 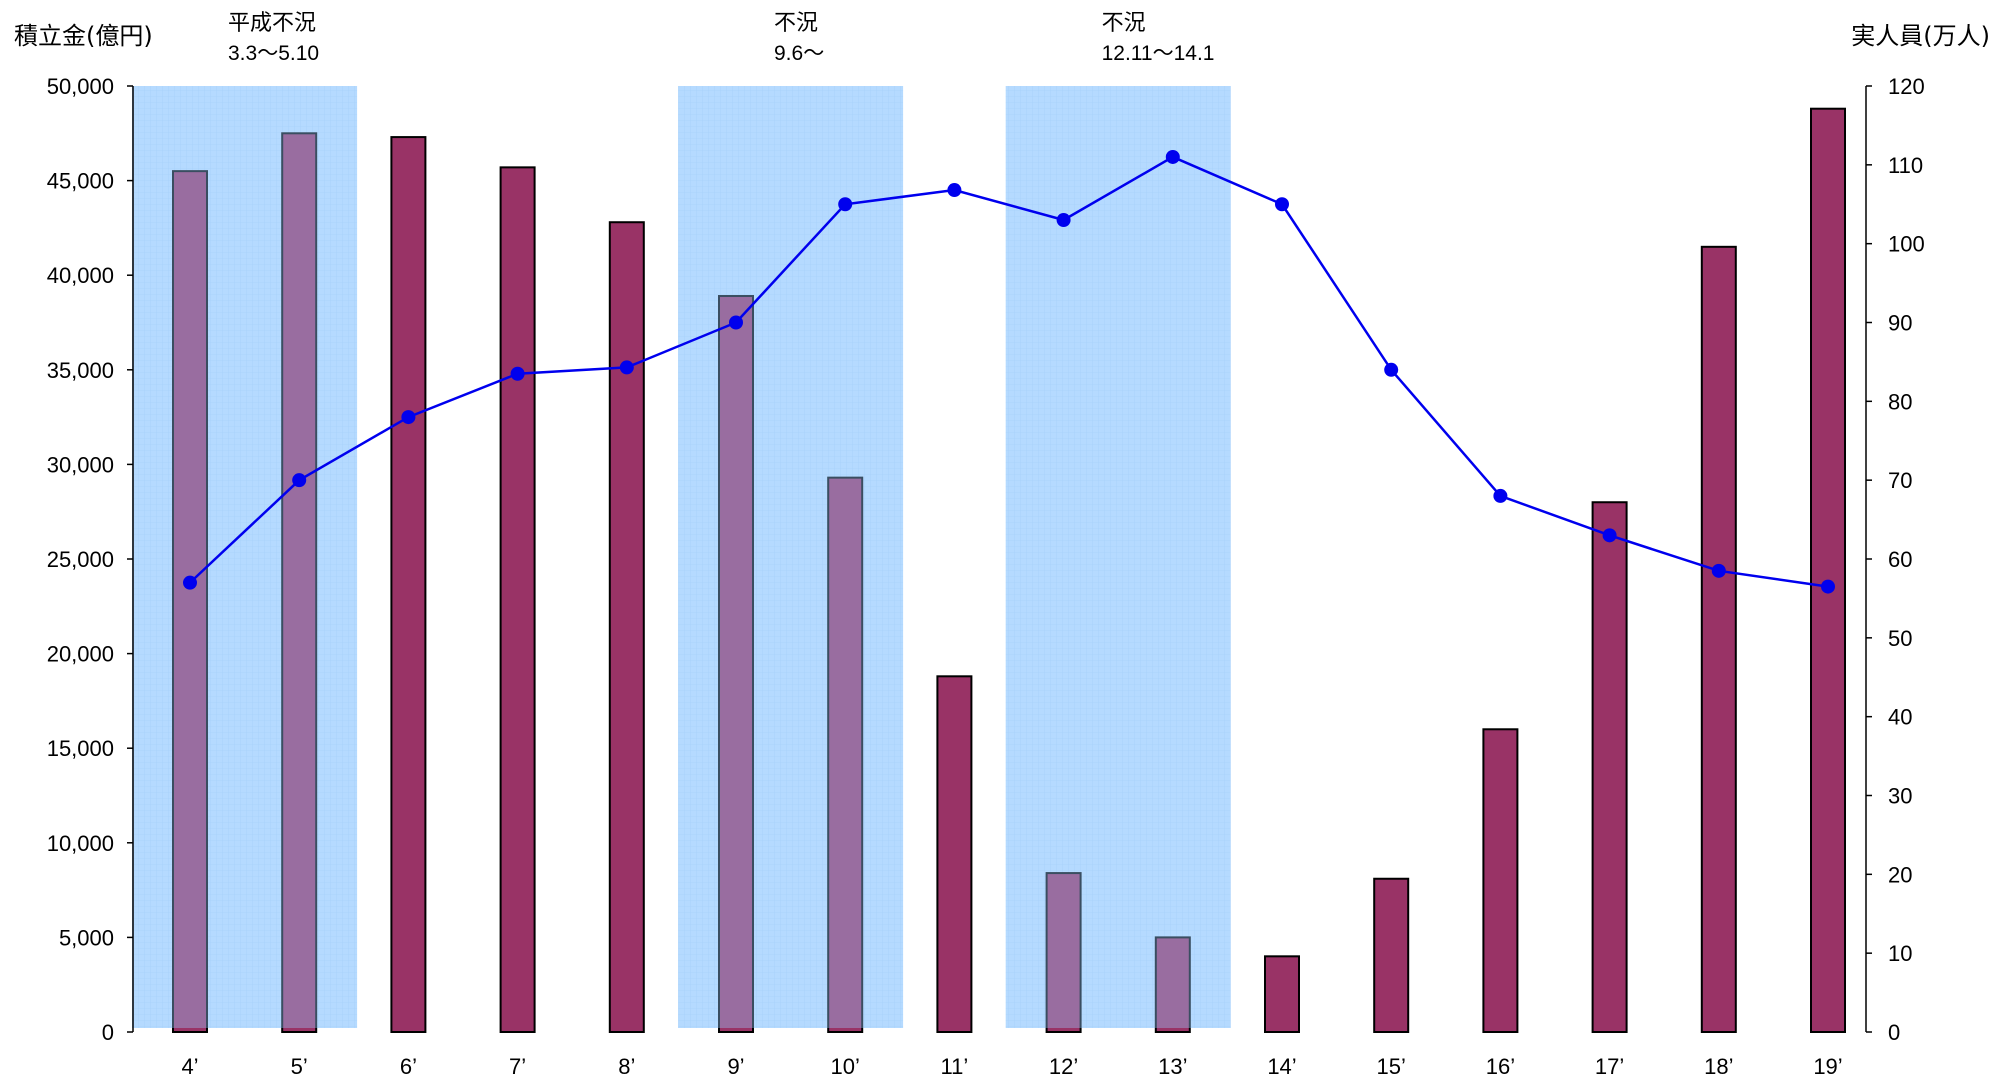 What do you see at coordinates (408, 1066) in the screenshot?
I see `x-tick-label: 6’` at bounding box center [408, 1066].